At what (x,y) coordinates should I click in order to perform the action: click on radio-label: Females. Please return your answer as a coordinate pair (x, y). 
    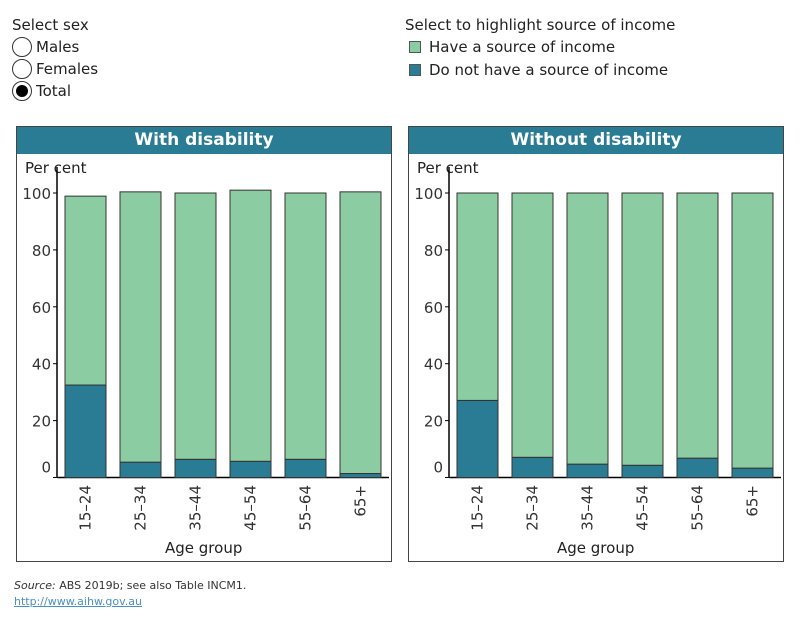
    Looking at the image, I should click on (67, 69).